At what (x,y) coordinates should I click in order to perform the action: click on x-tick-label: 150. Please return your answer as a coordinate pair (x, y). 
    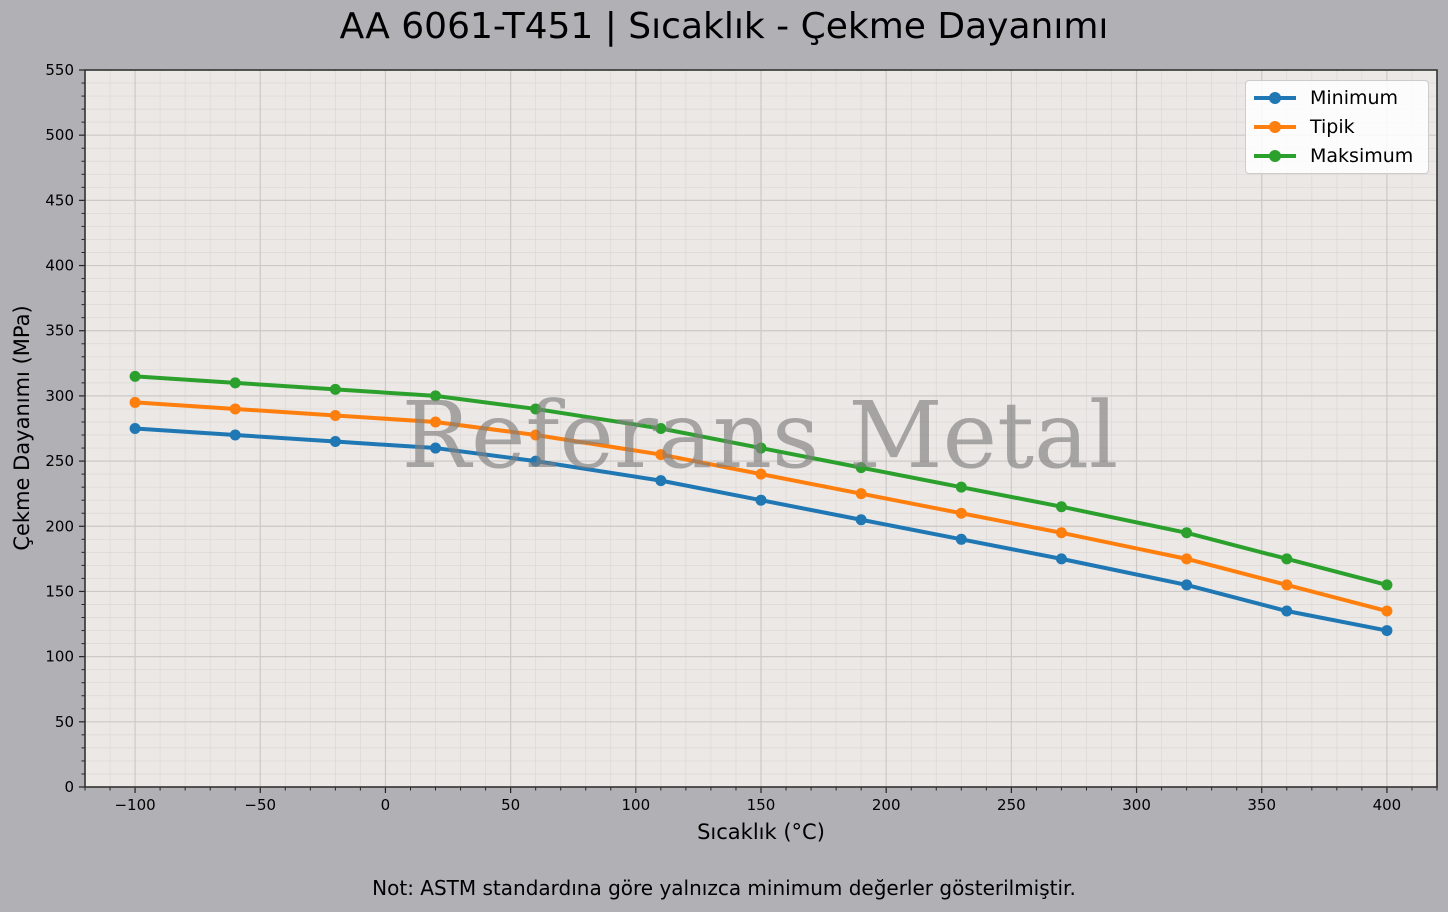
    Looking at the image, I should click on (761, 805).